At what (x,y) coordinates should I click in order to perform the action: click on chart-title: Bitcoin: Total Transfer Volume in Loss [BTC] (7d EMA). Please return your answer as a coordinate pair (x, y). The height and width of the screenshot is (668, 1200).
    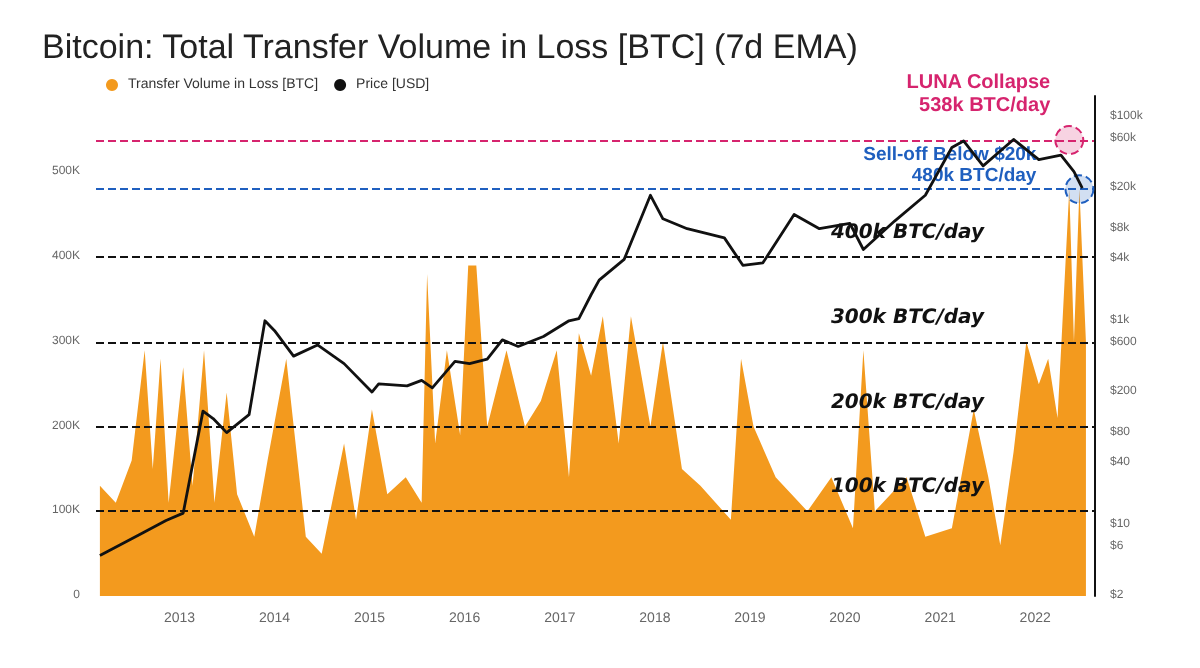
    Looking at the image, I should click on (450, 47).